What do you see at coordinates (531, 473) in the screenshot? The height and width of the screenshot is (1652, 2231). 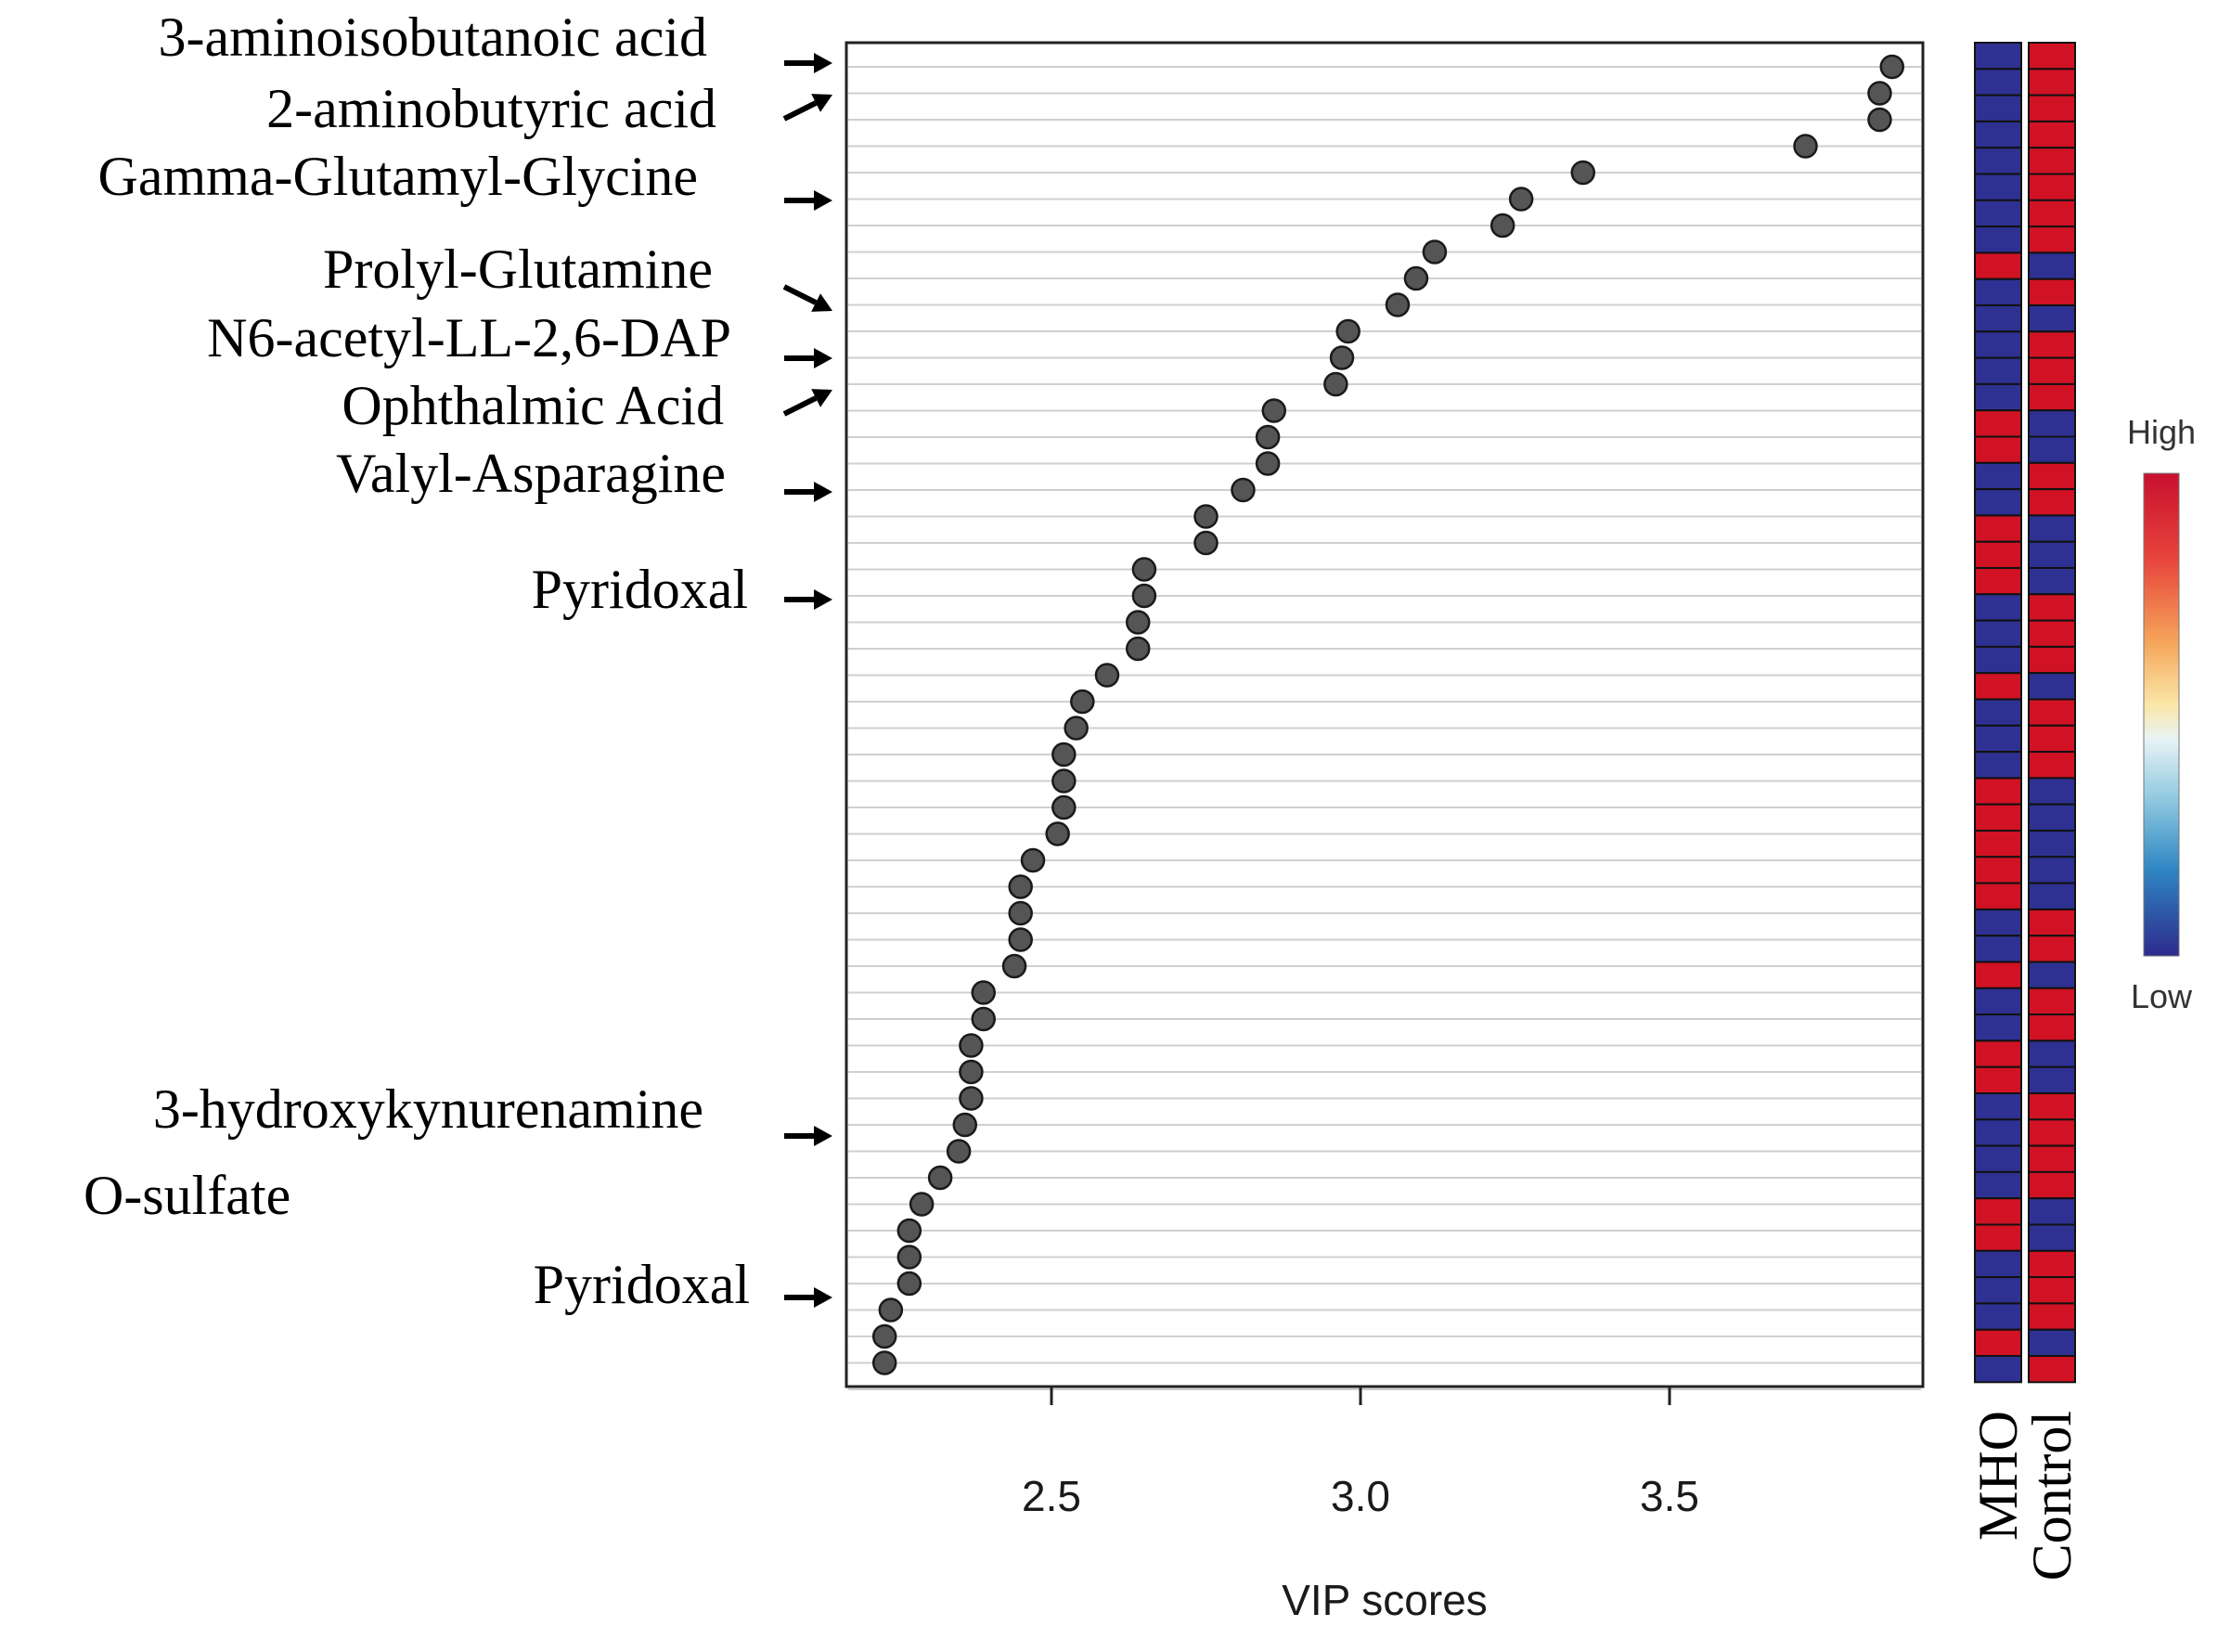 I see `metabolite-label: Valyl-Asparagine` at bounding box center [531, 473].